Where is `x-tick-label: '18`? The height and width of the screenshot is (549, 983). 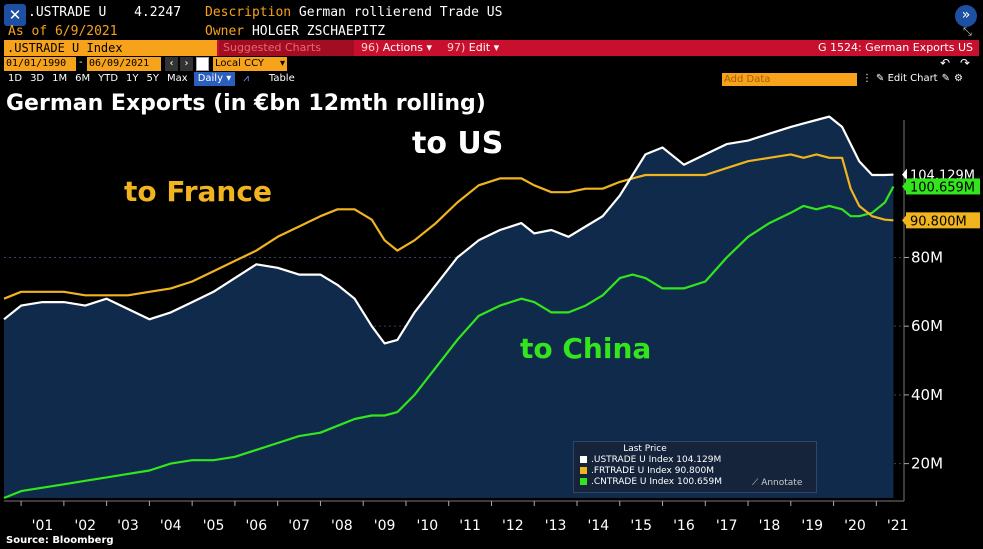
x-tick-label: '18 is located at coordinates (770, 526).